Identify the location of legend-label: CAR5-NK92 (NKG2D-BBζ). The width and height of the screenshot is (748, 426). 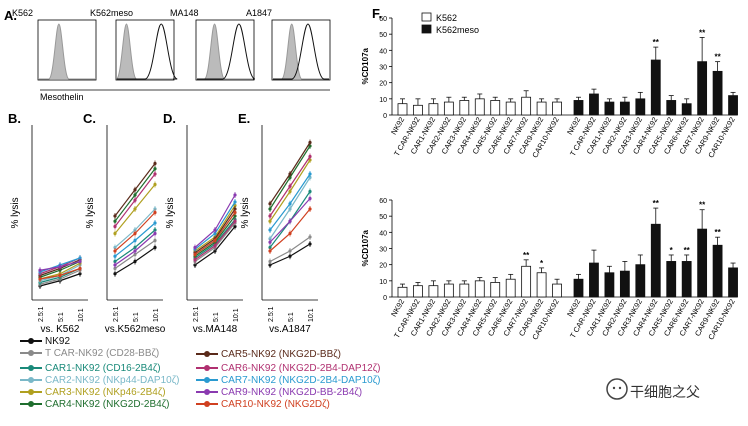
(281, 354).